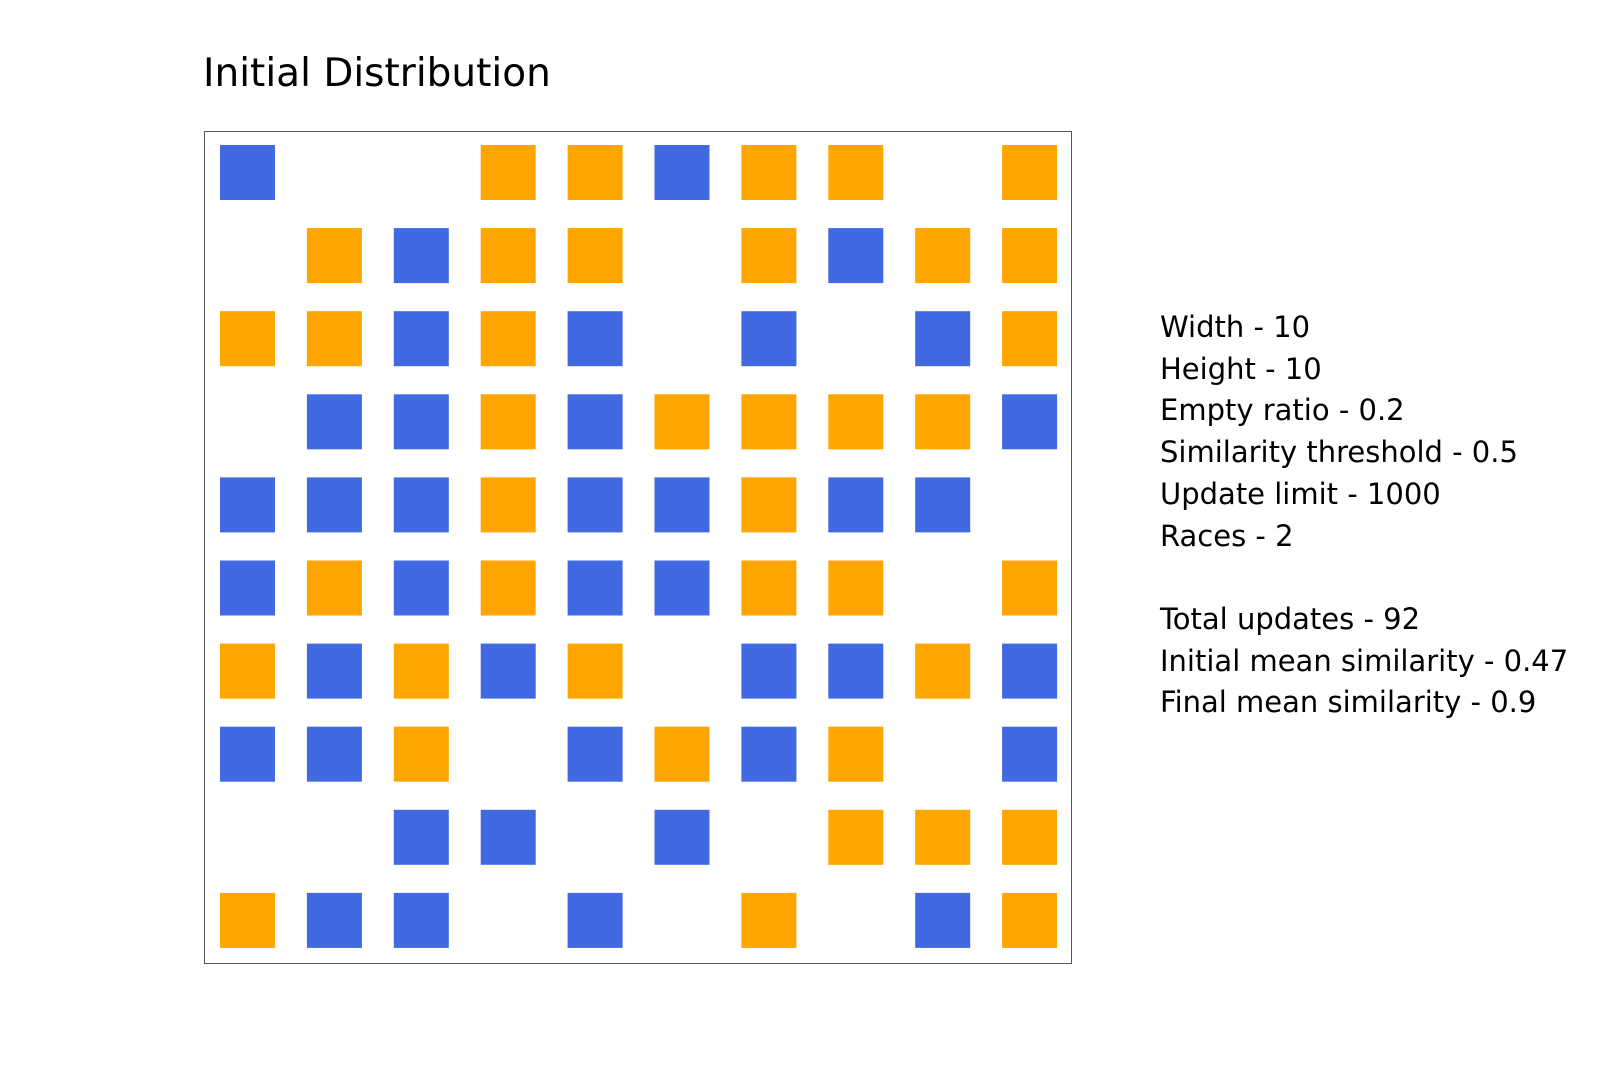 The height and width of the screenshot is (1080, 1620). Describe the element at coordinates (856, 256) in the screenshot. I see `grid-cell-race-1-r1-c7` at that location.